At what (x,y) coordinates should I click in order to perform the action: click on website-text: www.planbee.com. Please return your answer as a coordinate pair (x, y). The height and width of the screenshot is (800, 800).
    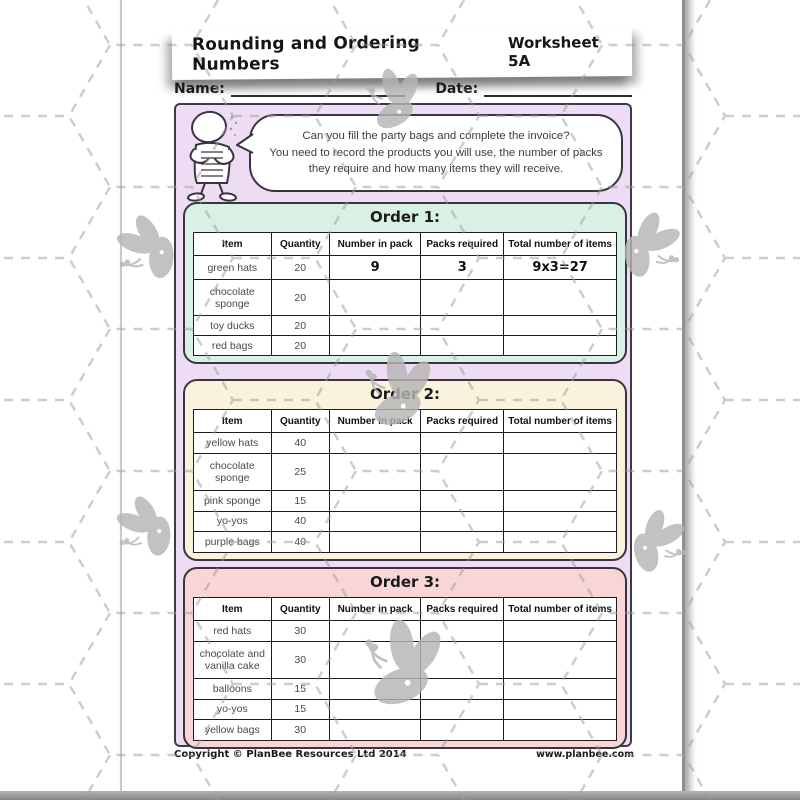
    Looking at the image, I should click on (585, 754).